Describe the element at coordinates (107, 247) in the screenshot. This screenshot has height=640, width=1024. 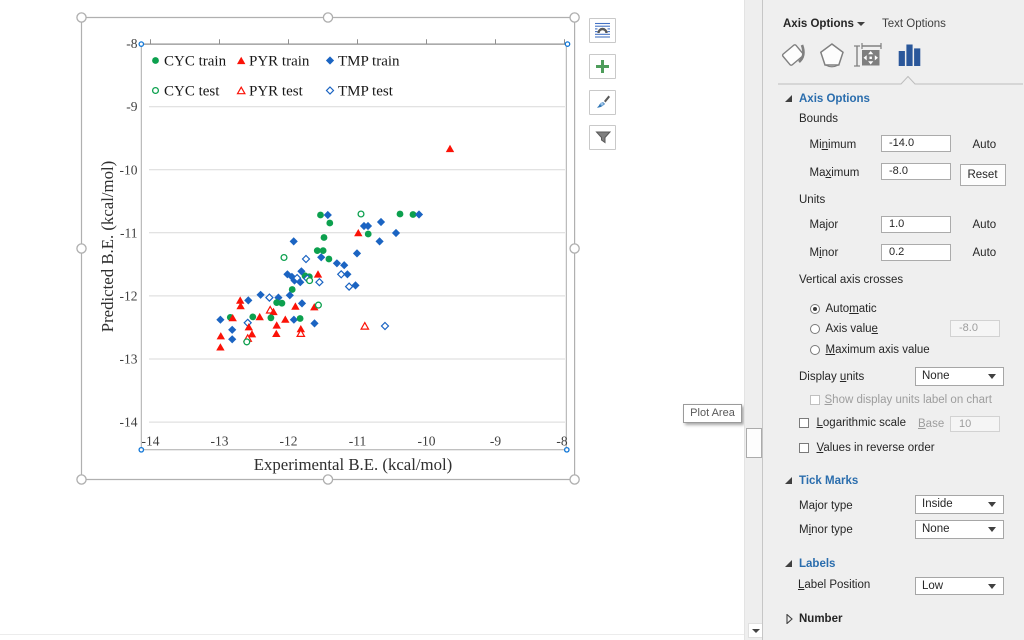
I see `svg-text: Predicted B.E. (kcal/mol)` at that location.